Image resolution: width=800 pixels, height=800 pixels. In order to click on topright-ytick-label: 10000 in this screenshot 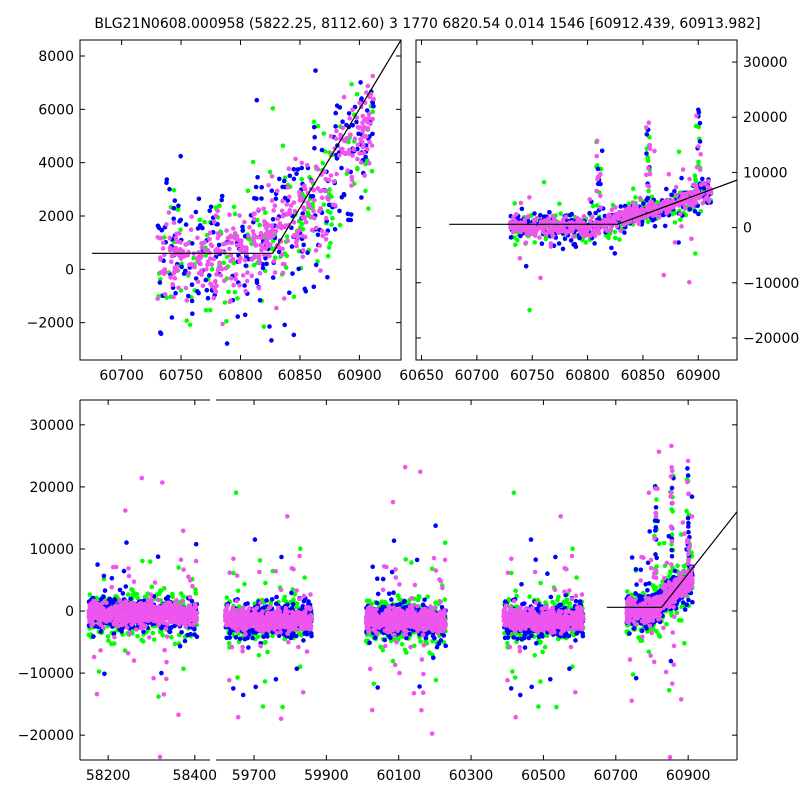, I will do `click(765, 173)`.